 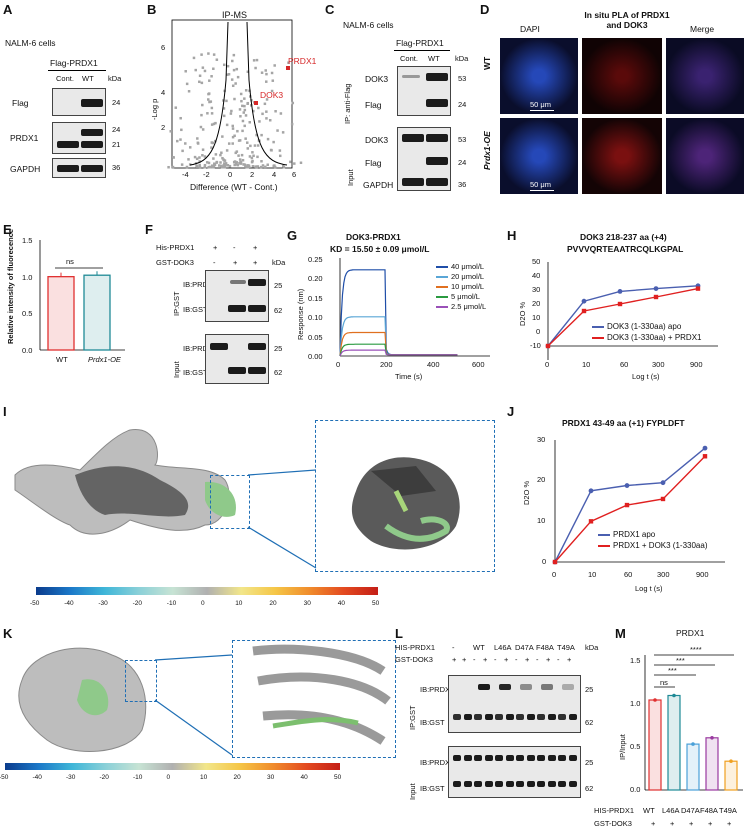 What do you see at coordinates (566, 647) in the screenshot?
I see `mutant-label: T49A` at bounding box center [566, 647].